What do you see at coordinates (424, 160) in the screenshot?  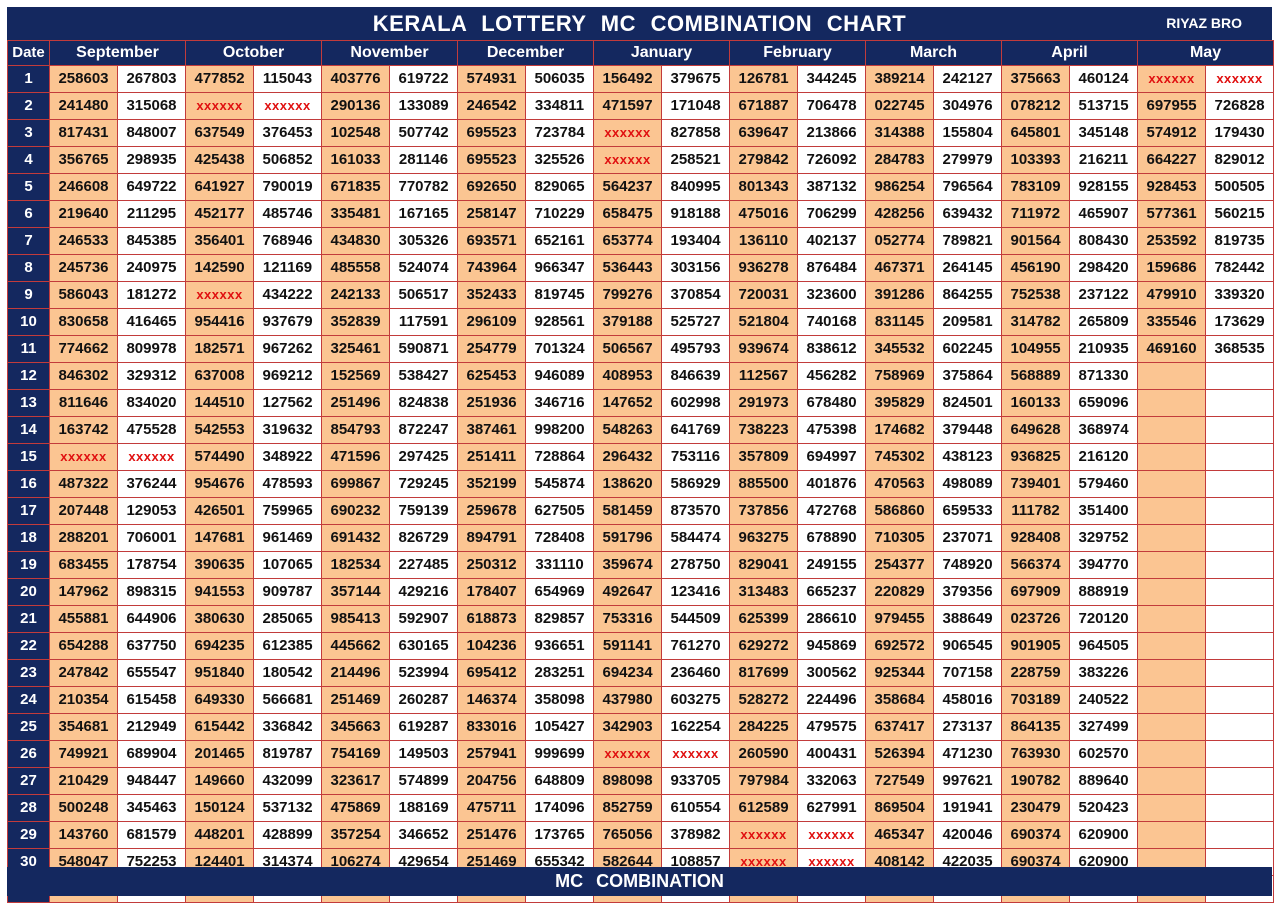 I see `number-cell: 281146` at bounding box center [424, 160].